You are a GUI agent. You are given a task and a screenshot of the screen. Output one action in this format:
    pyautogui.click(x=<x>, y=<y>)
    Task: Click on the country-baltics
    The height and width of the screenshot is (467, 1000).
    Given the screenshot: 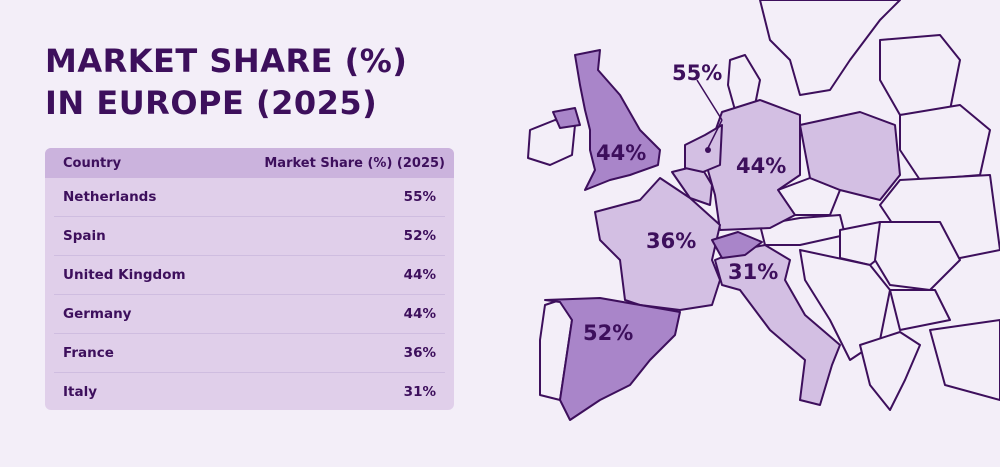 What is the action you would take?
    pyautogui.click(x=920, y=75)
    